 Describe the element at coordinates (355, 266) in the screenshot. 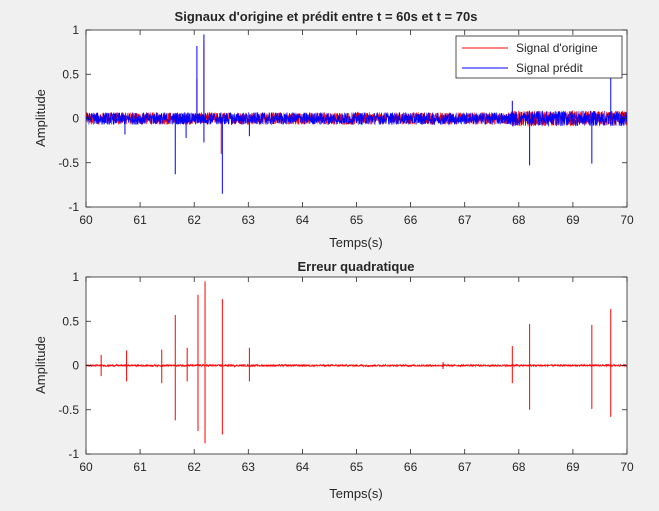

I see `axes-title: Erreur quadratique` at that location.